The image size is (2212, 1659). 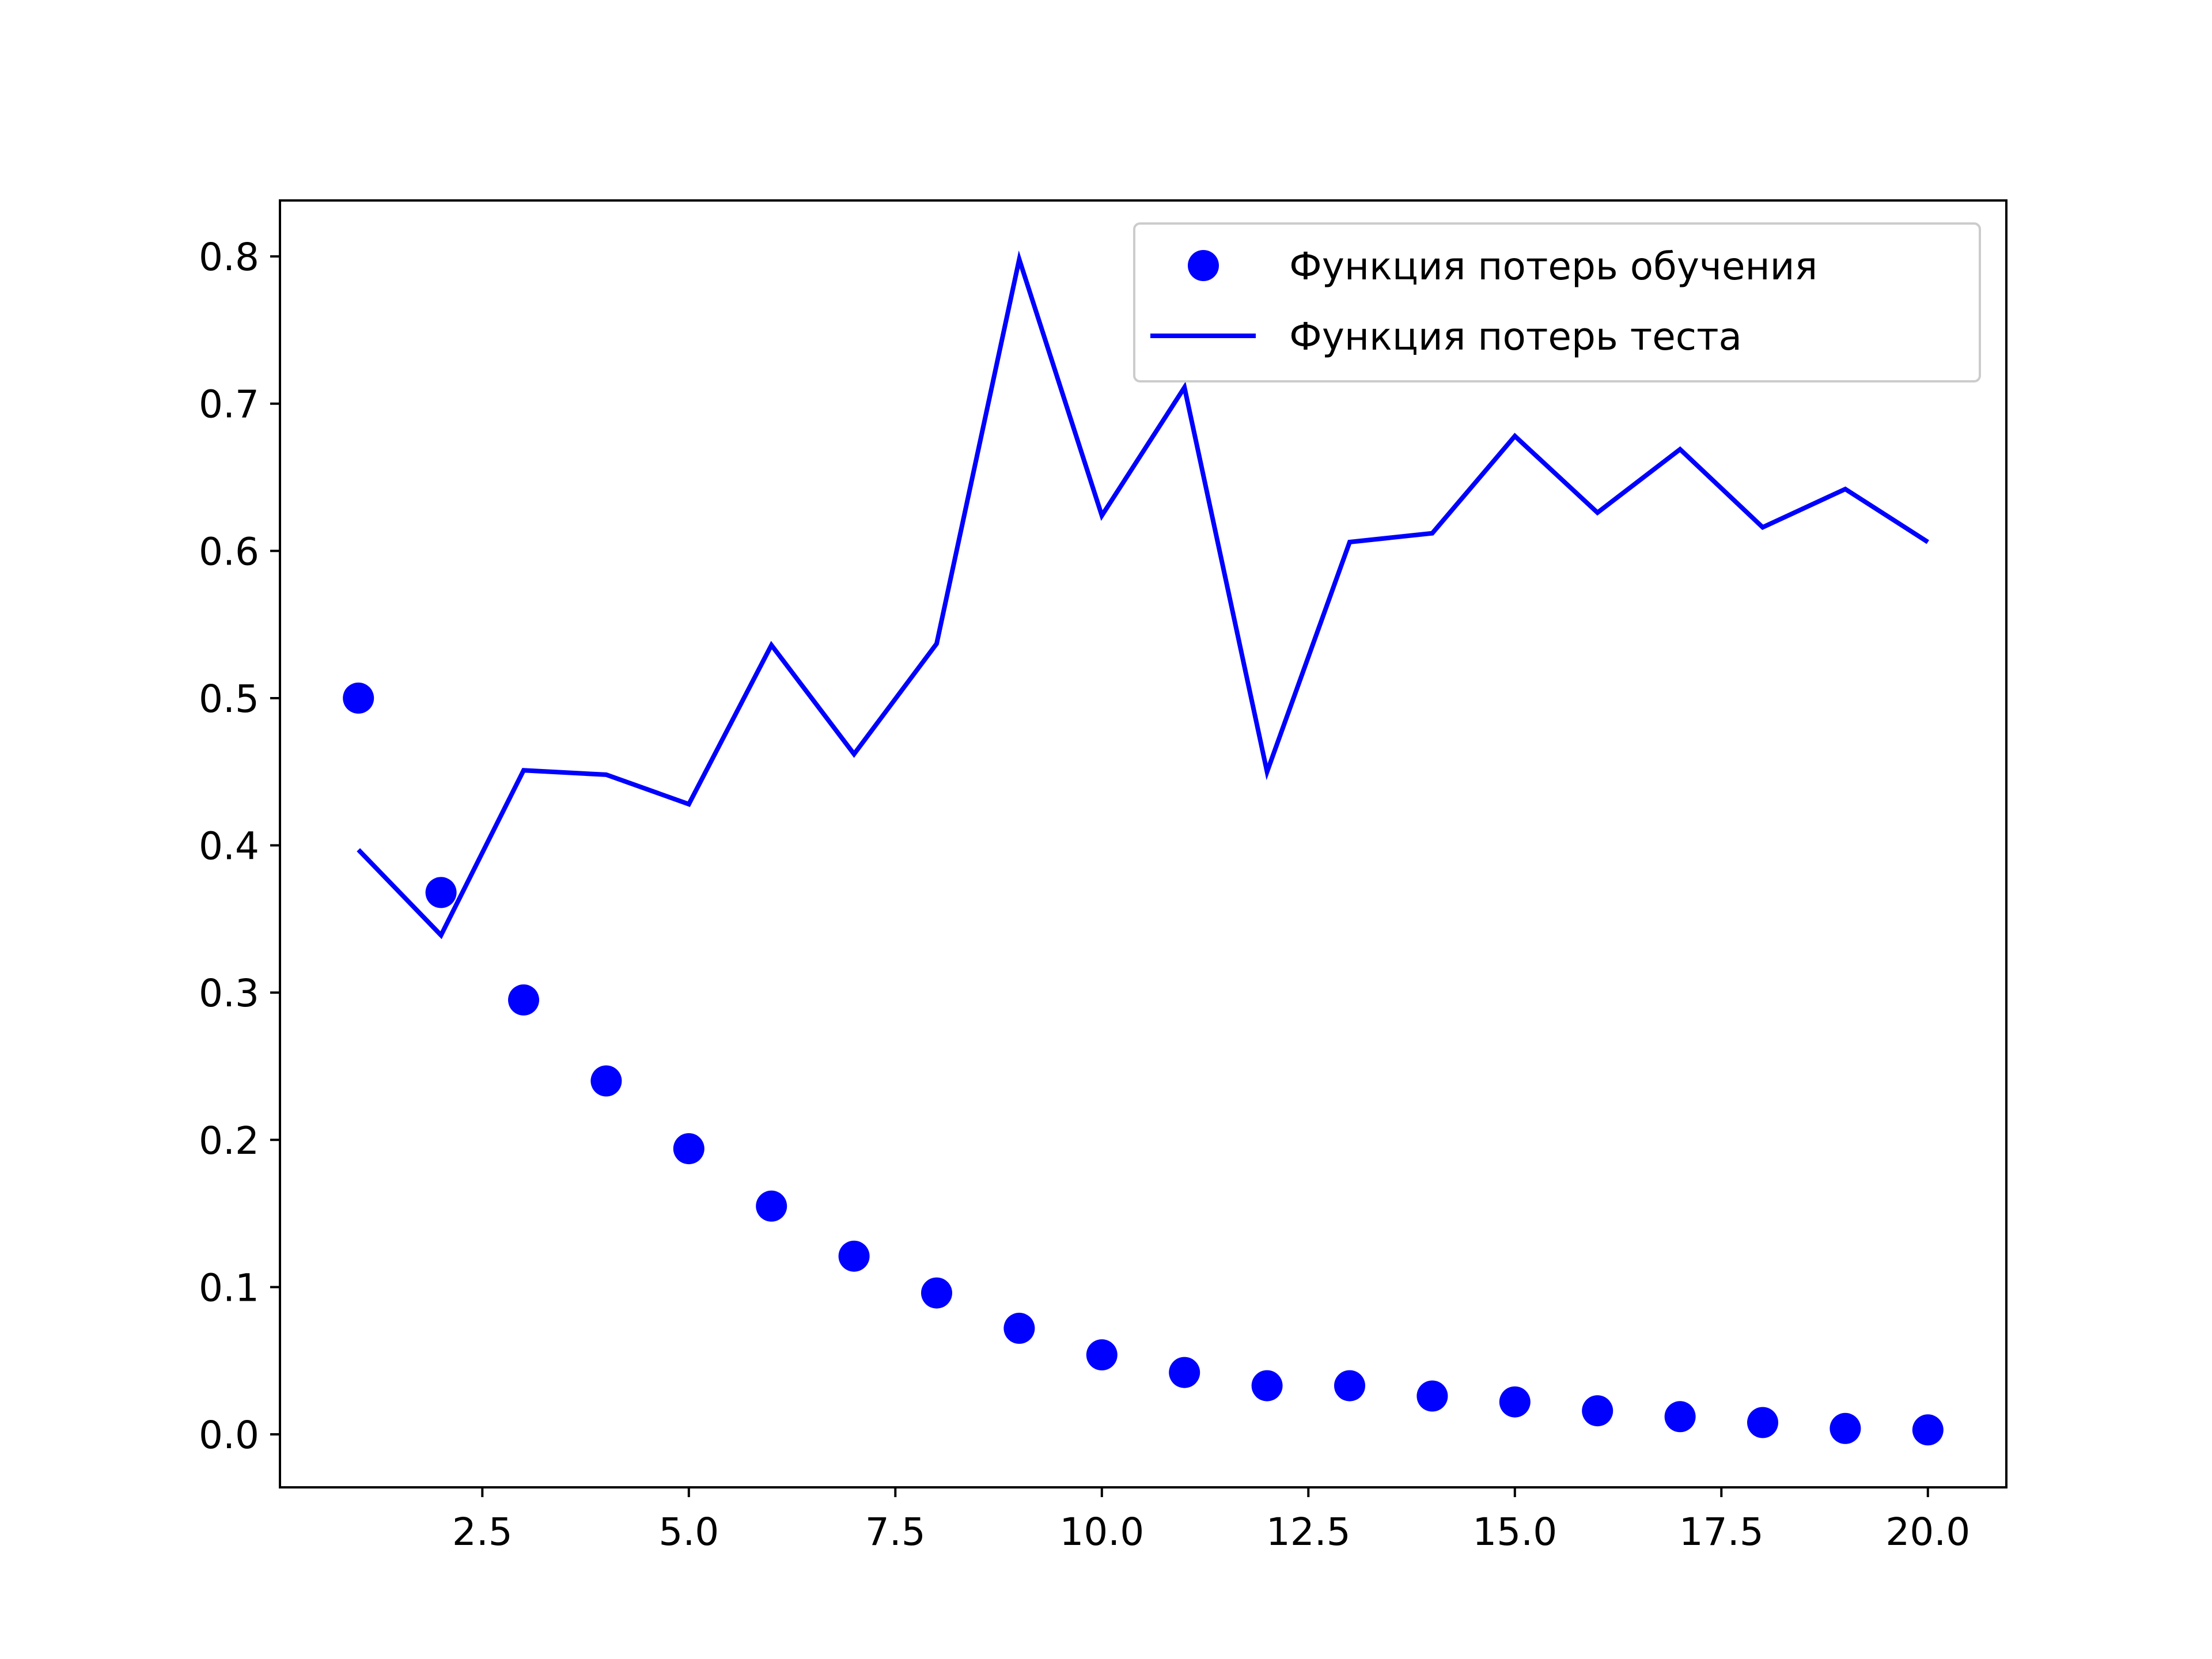 I want to click on x-tick-label: 5.0, so click(x=688, y=1532).